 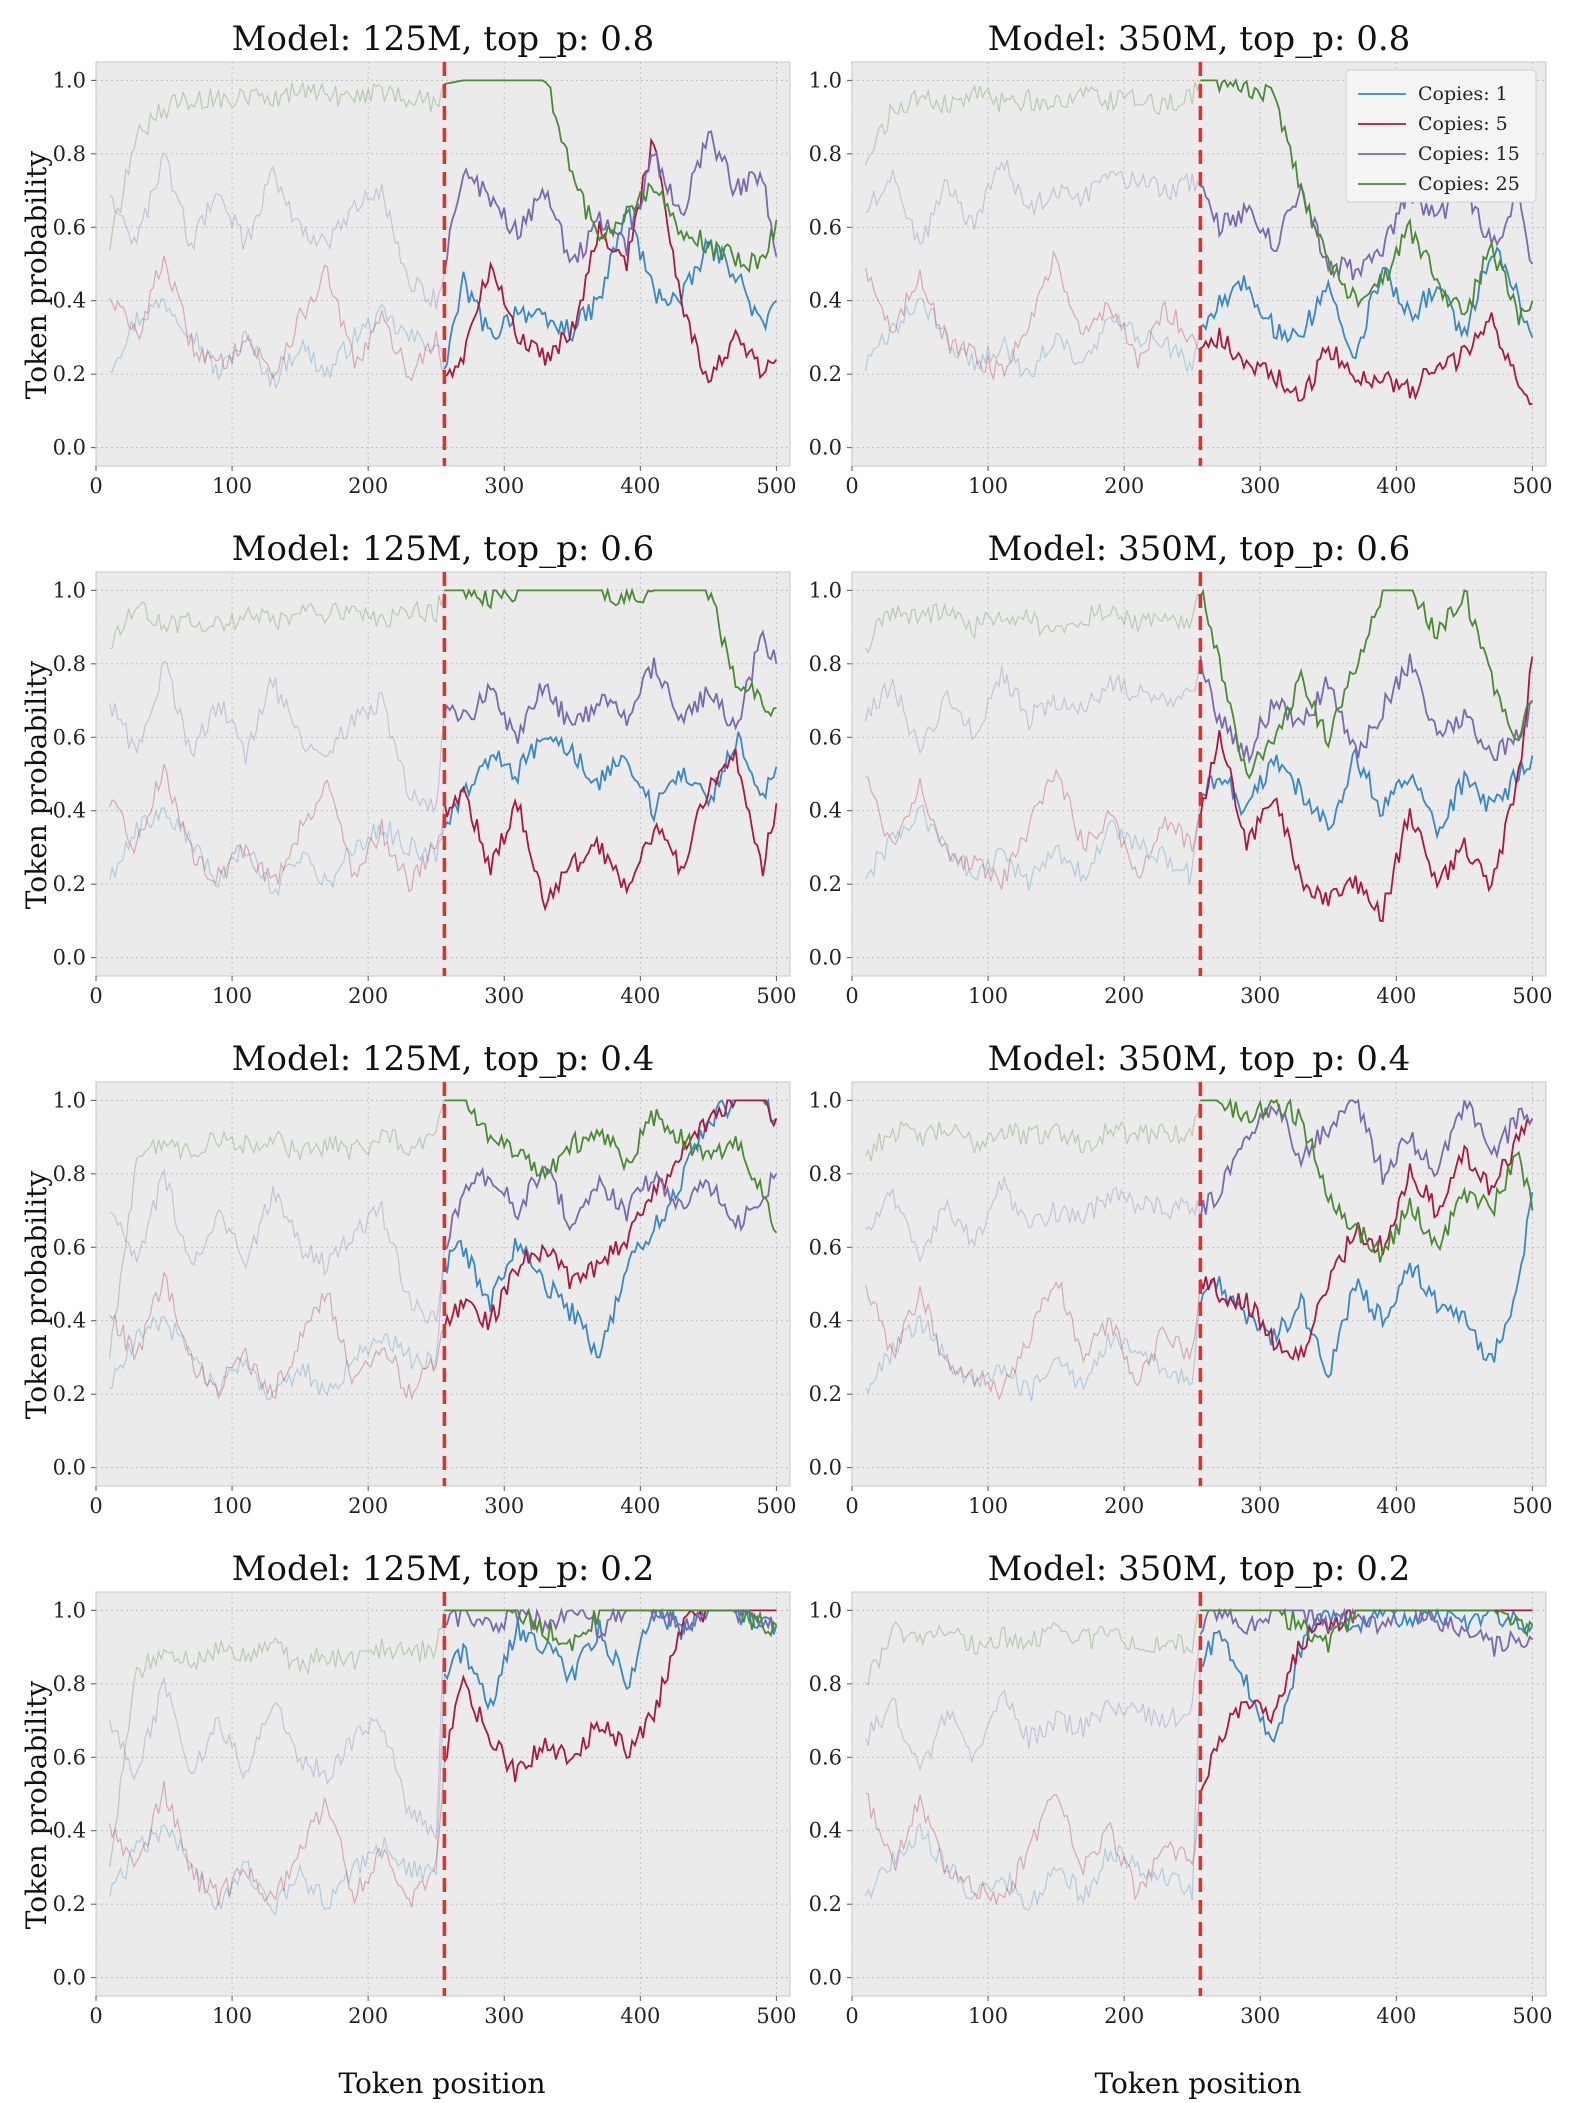 What do you see at coordinates (441, 2083) in the screenshot?
I see `x-axis-label-left: Token position` at bounding box center [441, 2083].